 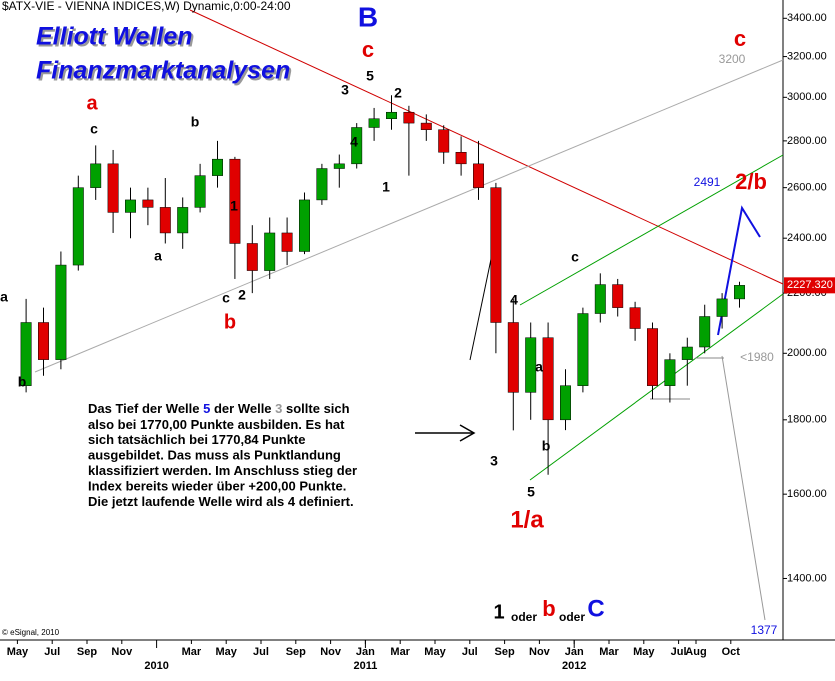 What do you see at coordinates (807, 420) in the screenshot?
I see `y-tick-label: 1800.00` at bounding box center [807, 420].